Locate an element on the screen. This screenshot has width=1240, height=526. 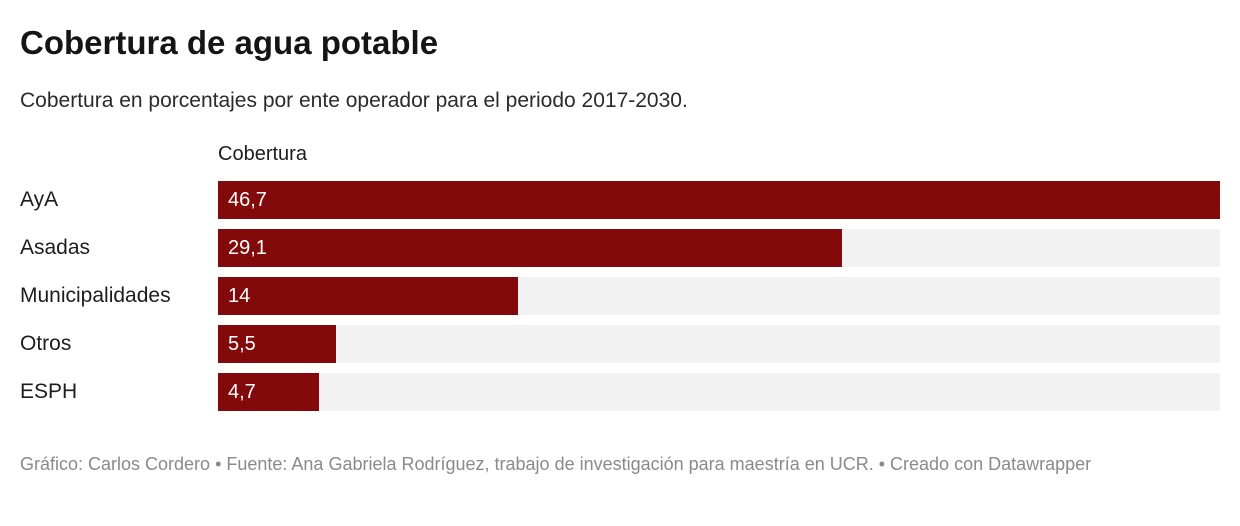
bar: 46,7 is located at coordinates (719, 200).